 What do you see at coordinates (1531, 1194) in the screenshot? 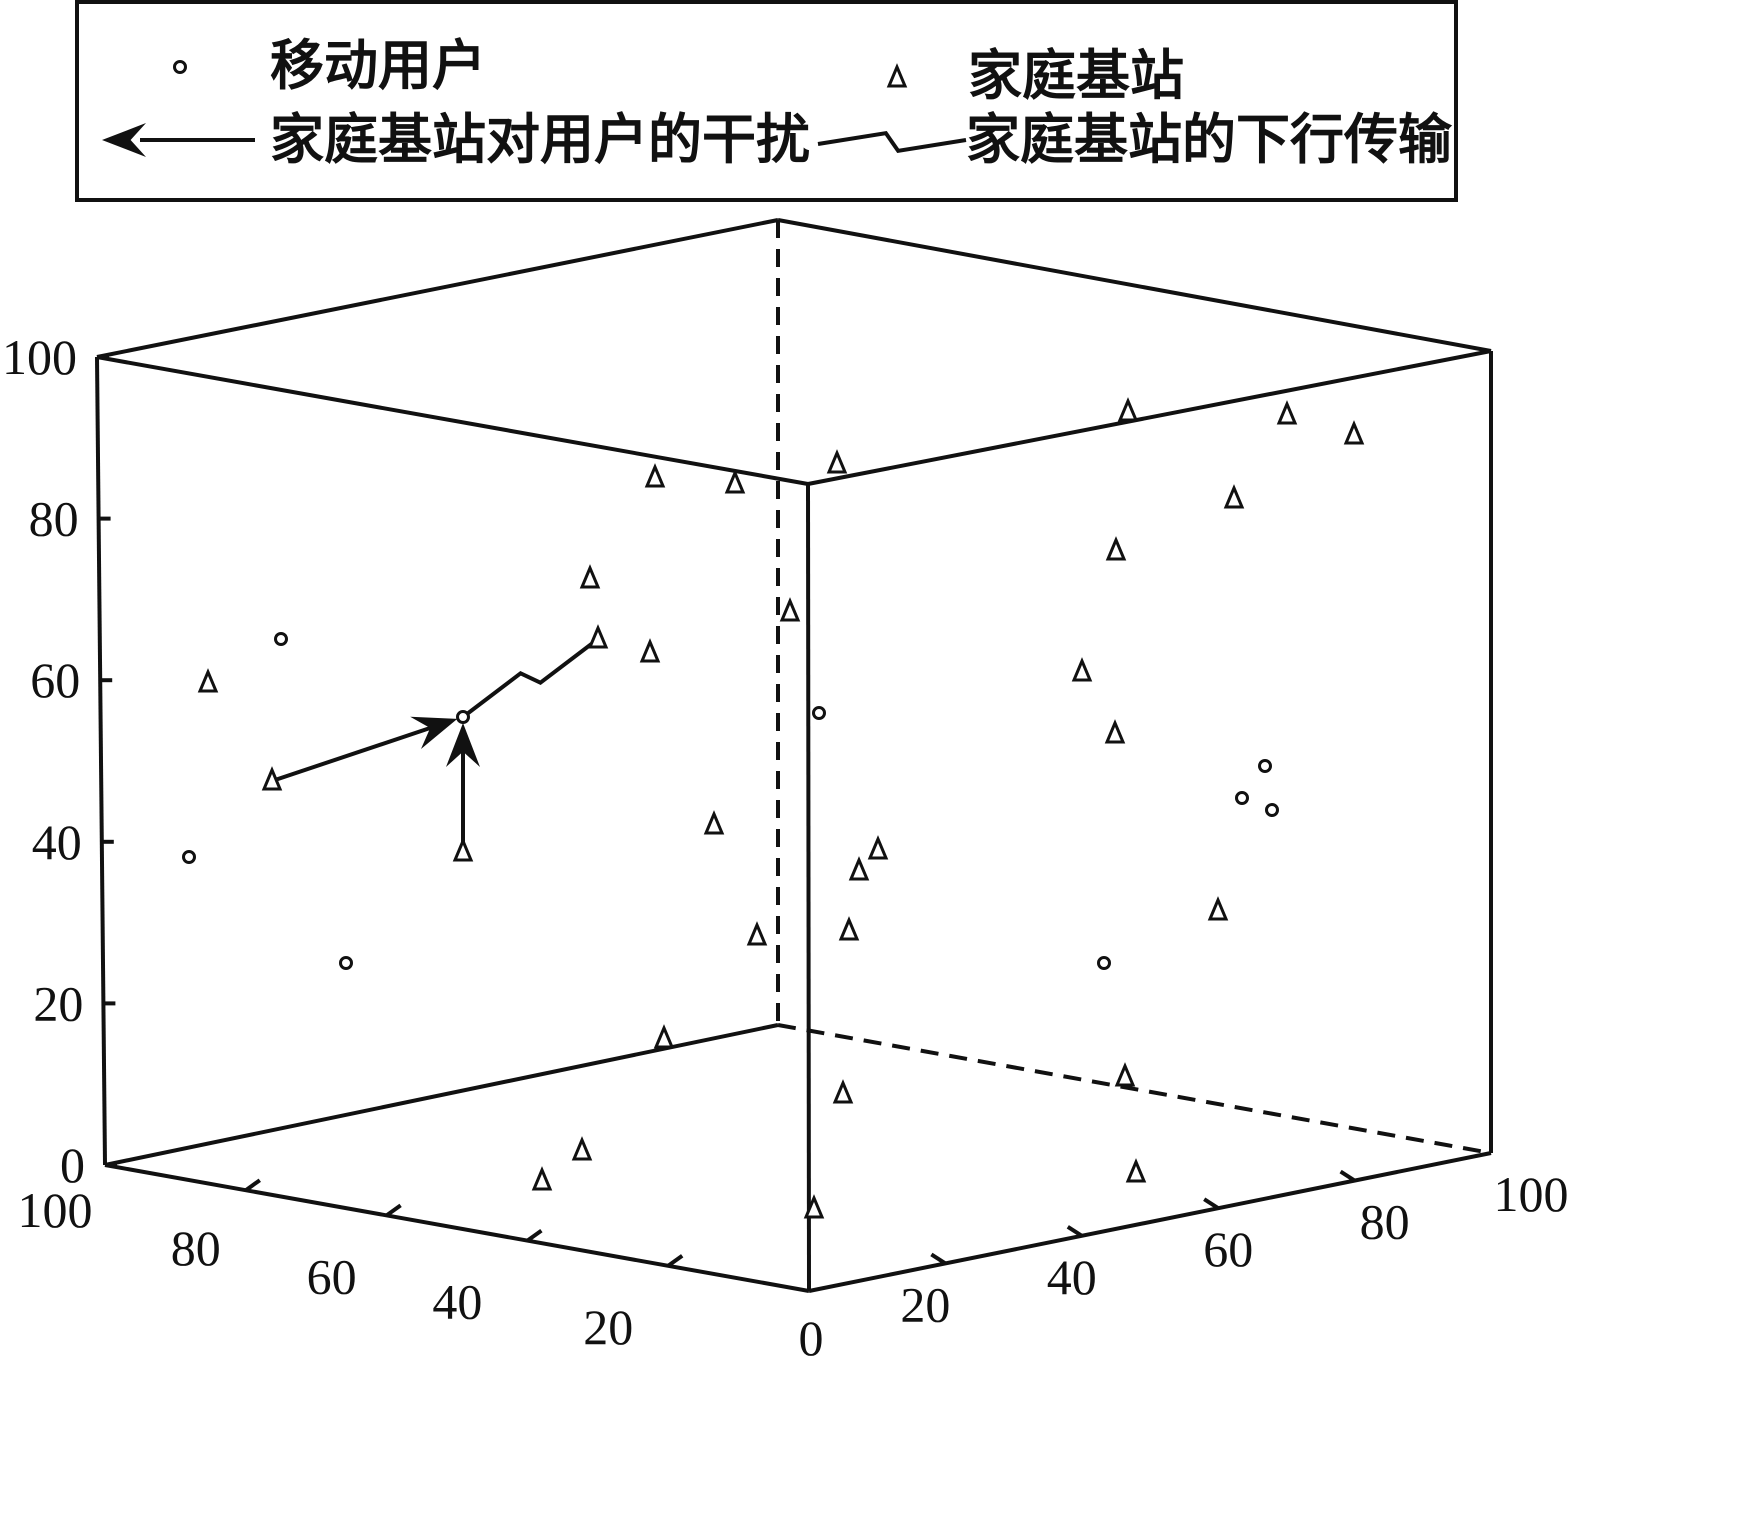
I see `right-axis-tick-label: 100` at bounding box center [1531, 1194].